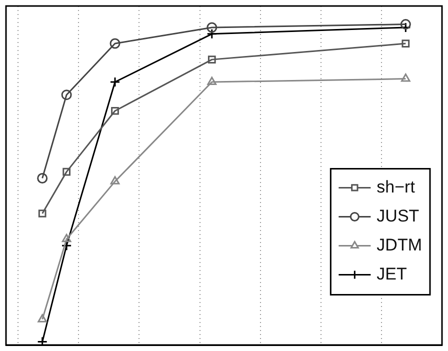  What do you see at coordinates (396, 186) in the screenshot?
I see `legend-label: sh−rt` at bounding box center [396, 186].